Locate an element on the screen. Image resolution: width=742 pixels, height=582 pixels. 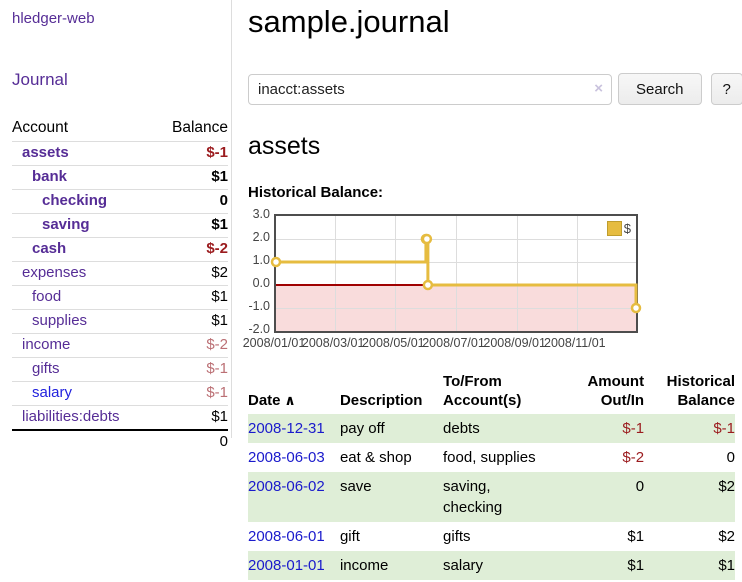
account-link-bank: bank is located at coordinates (50, 176).